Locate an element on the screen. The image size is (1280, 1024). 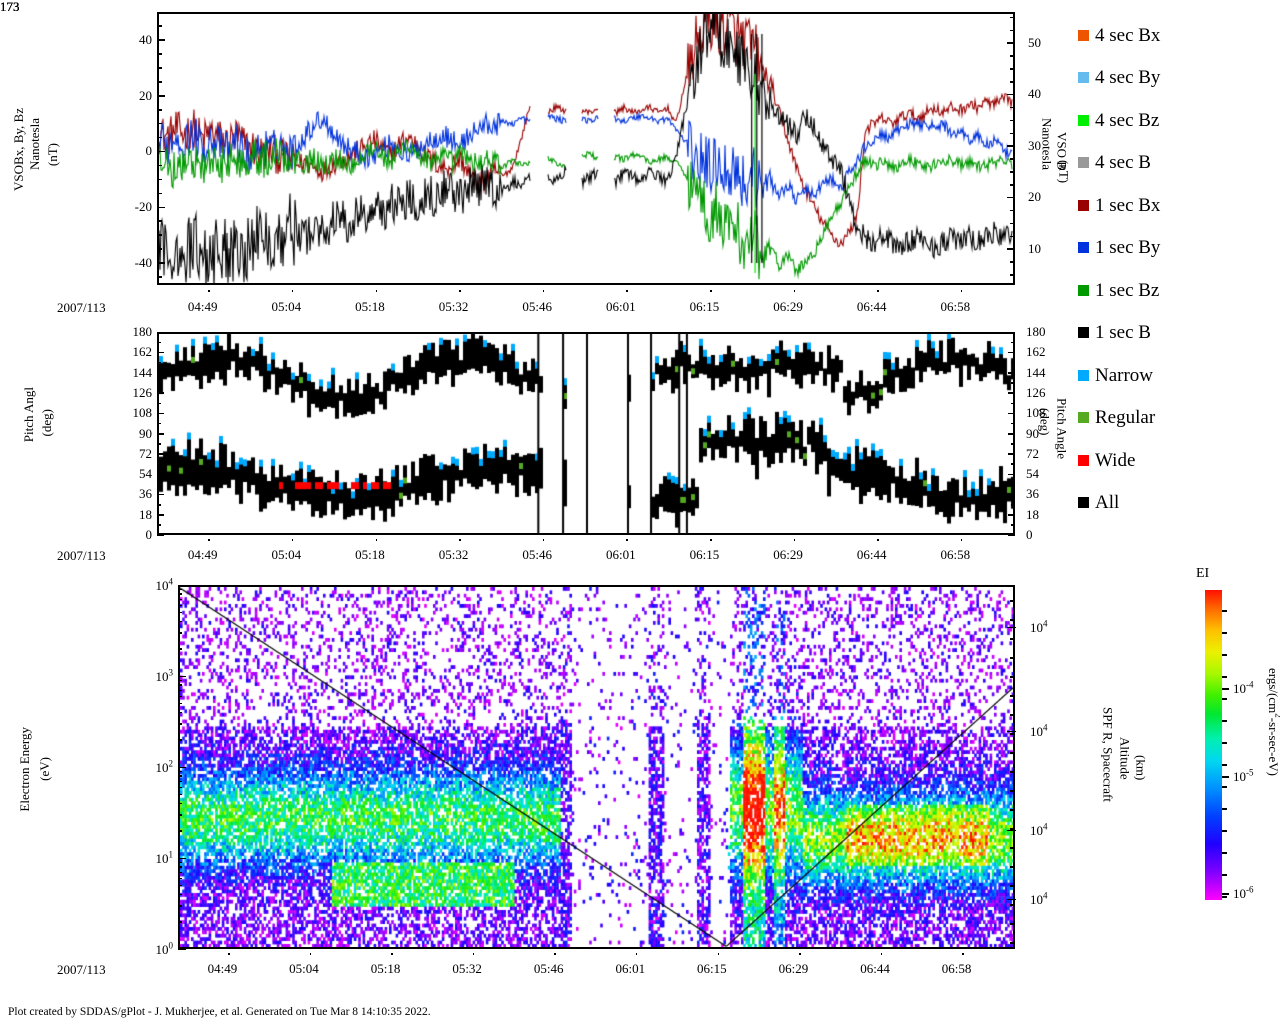
panel2-left-tick-label: 54 is located at coordinates (145, 474).